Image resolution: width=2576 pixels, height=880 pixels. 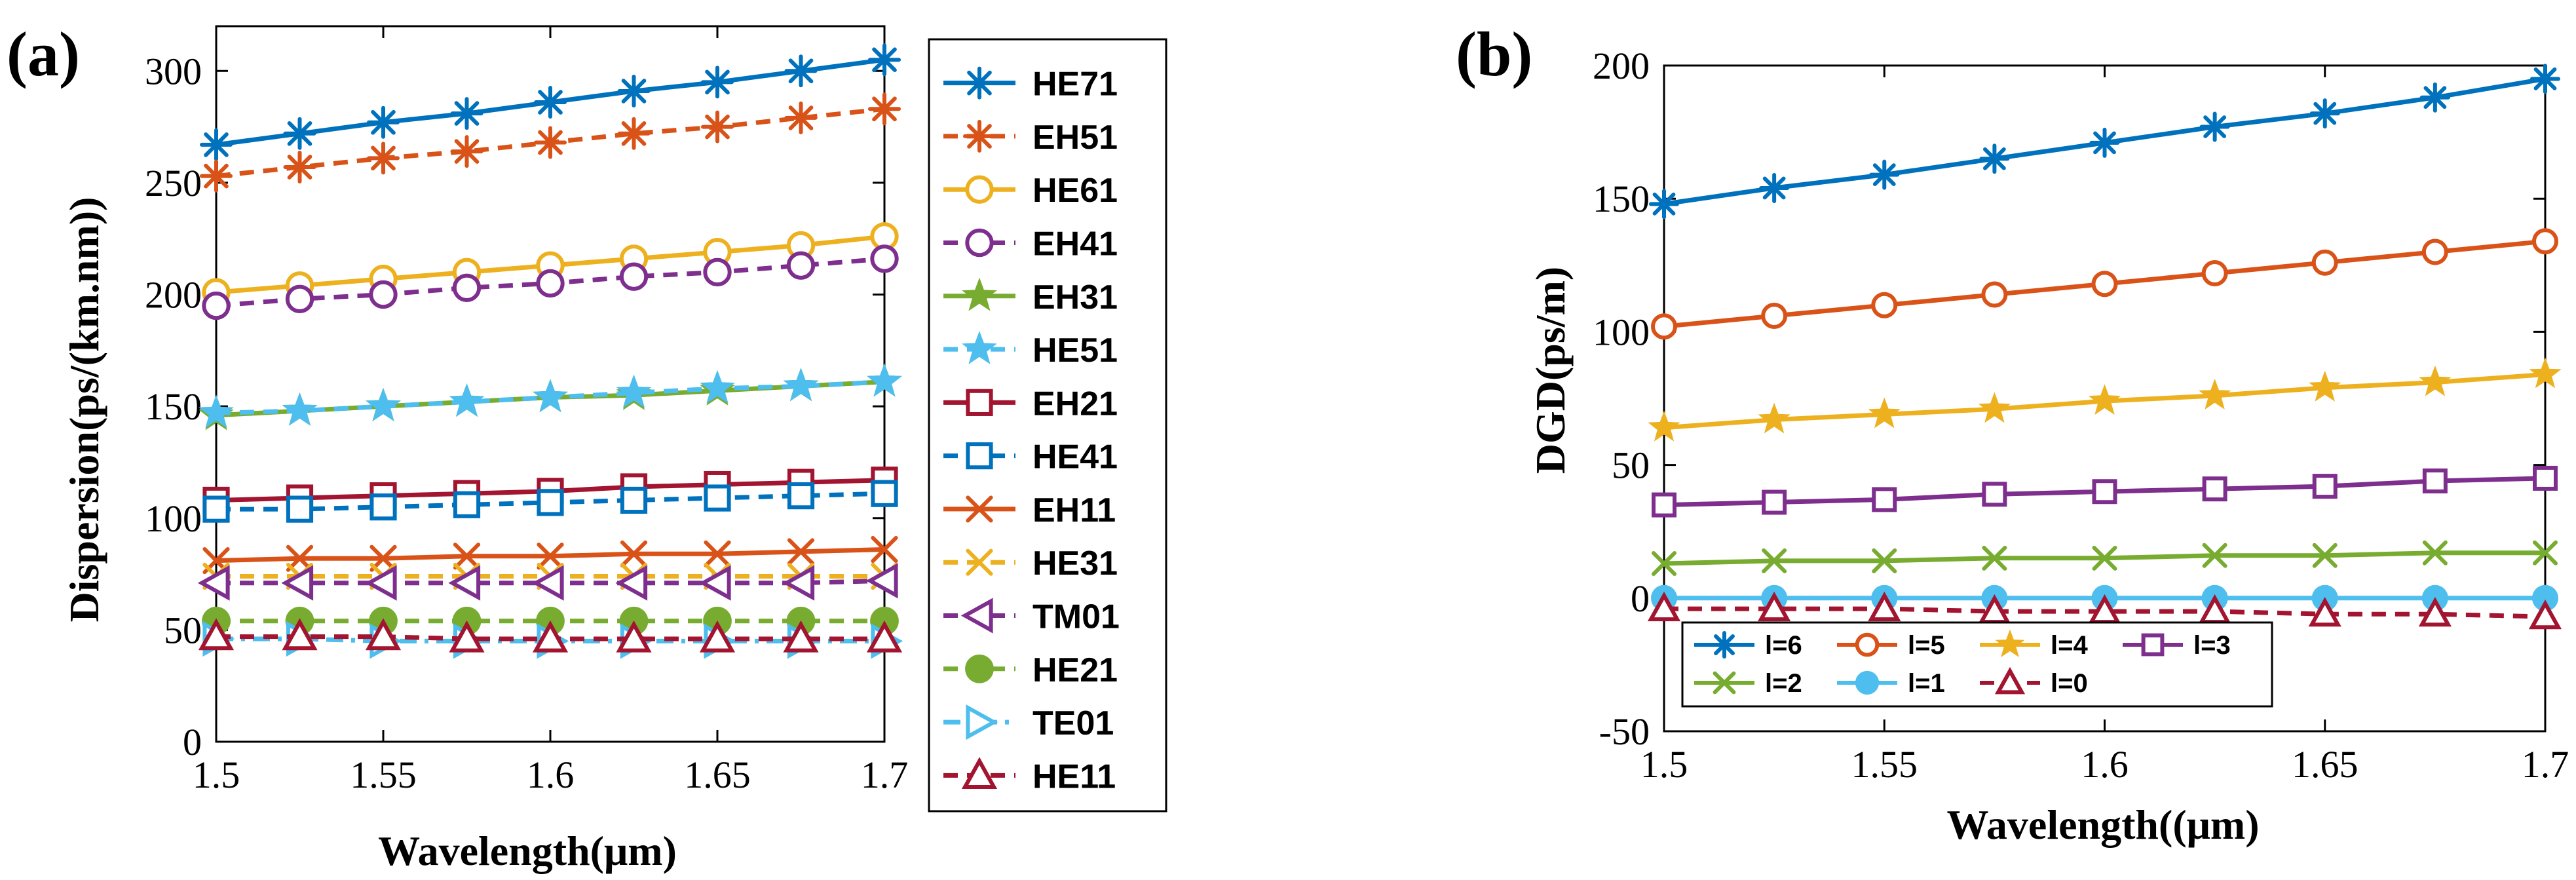 What do you see at coordinates (1977, 664) in the screenshot?
I see `panel-b-legend: l=6 l=5 l=4 l=3 l=2 l=1 l=0` at bounding box center [1977, 664].